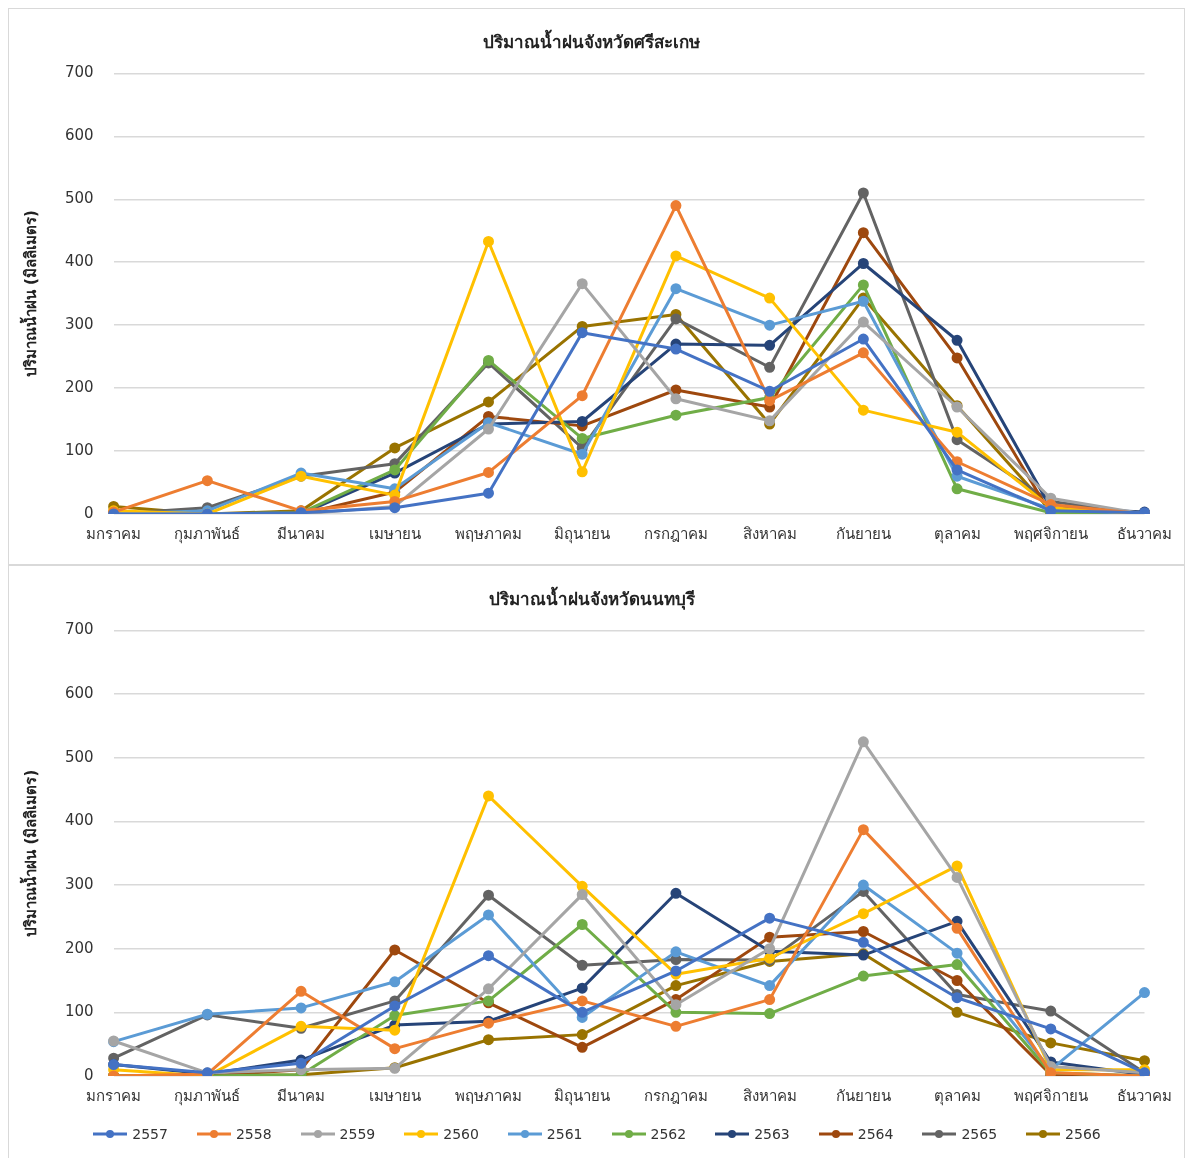  I want to click on legend-label: 2558, so click(253, 1134).